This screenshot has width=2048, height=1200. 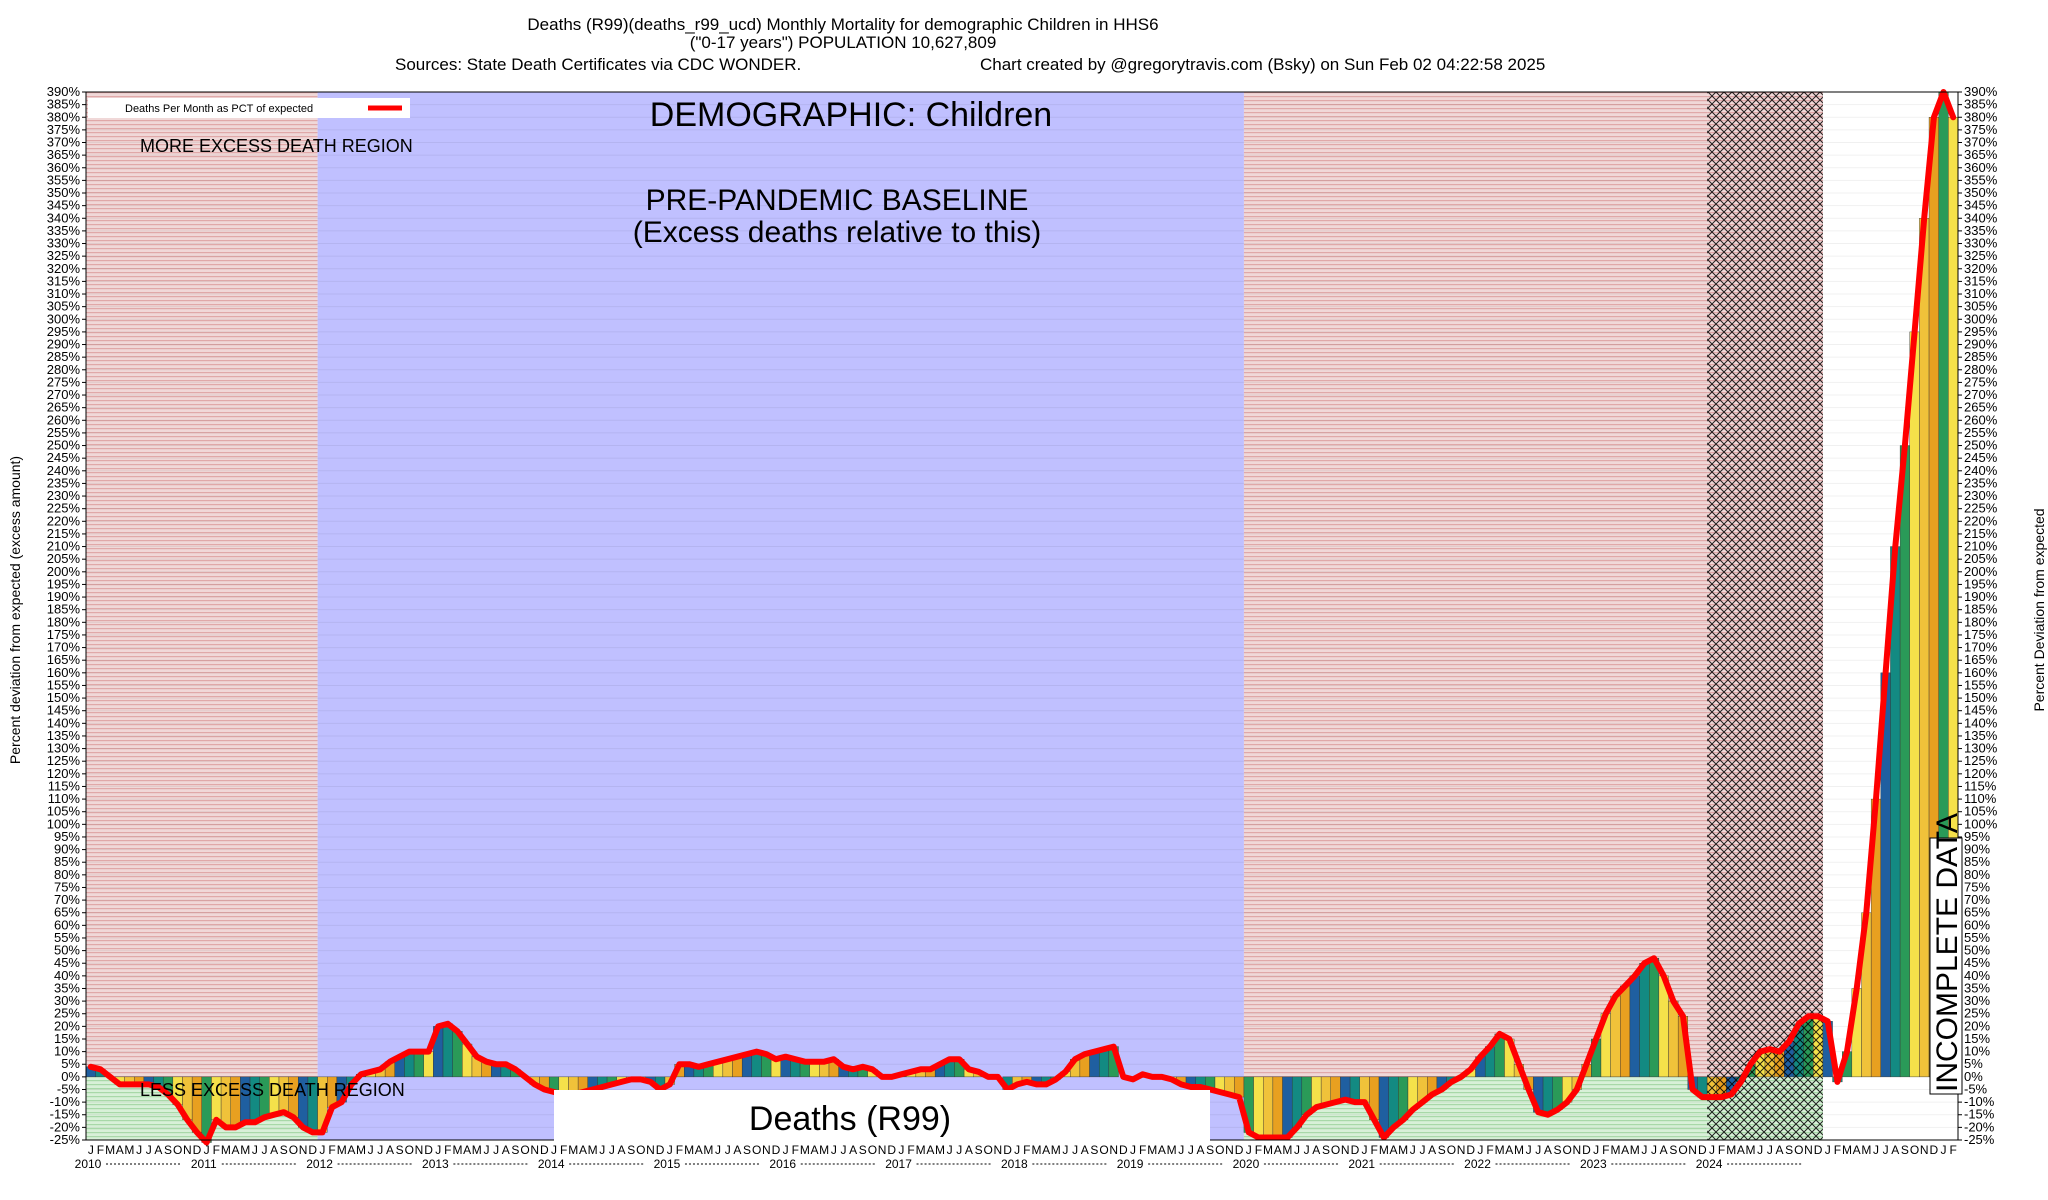 What do you see at coordinates (1981, 154) in the screenshot?
I see `y-tick-label-right: 365%` at bounding box center [1981, 154].